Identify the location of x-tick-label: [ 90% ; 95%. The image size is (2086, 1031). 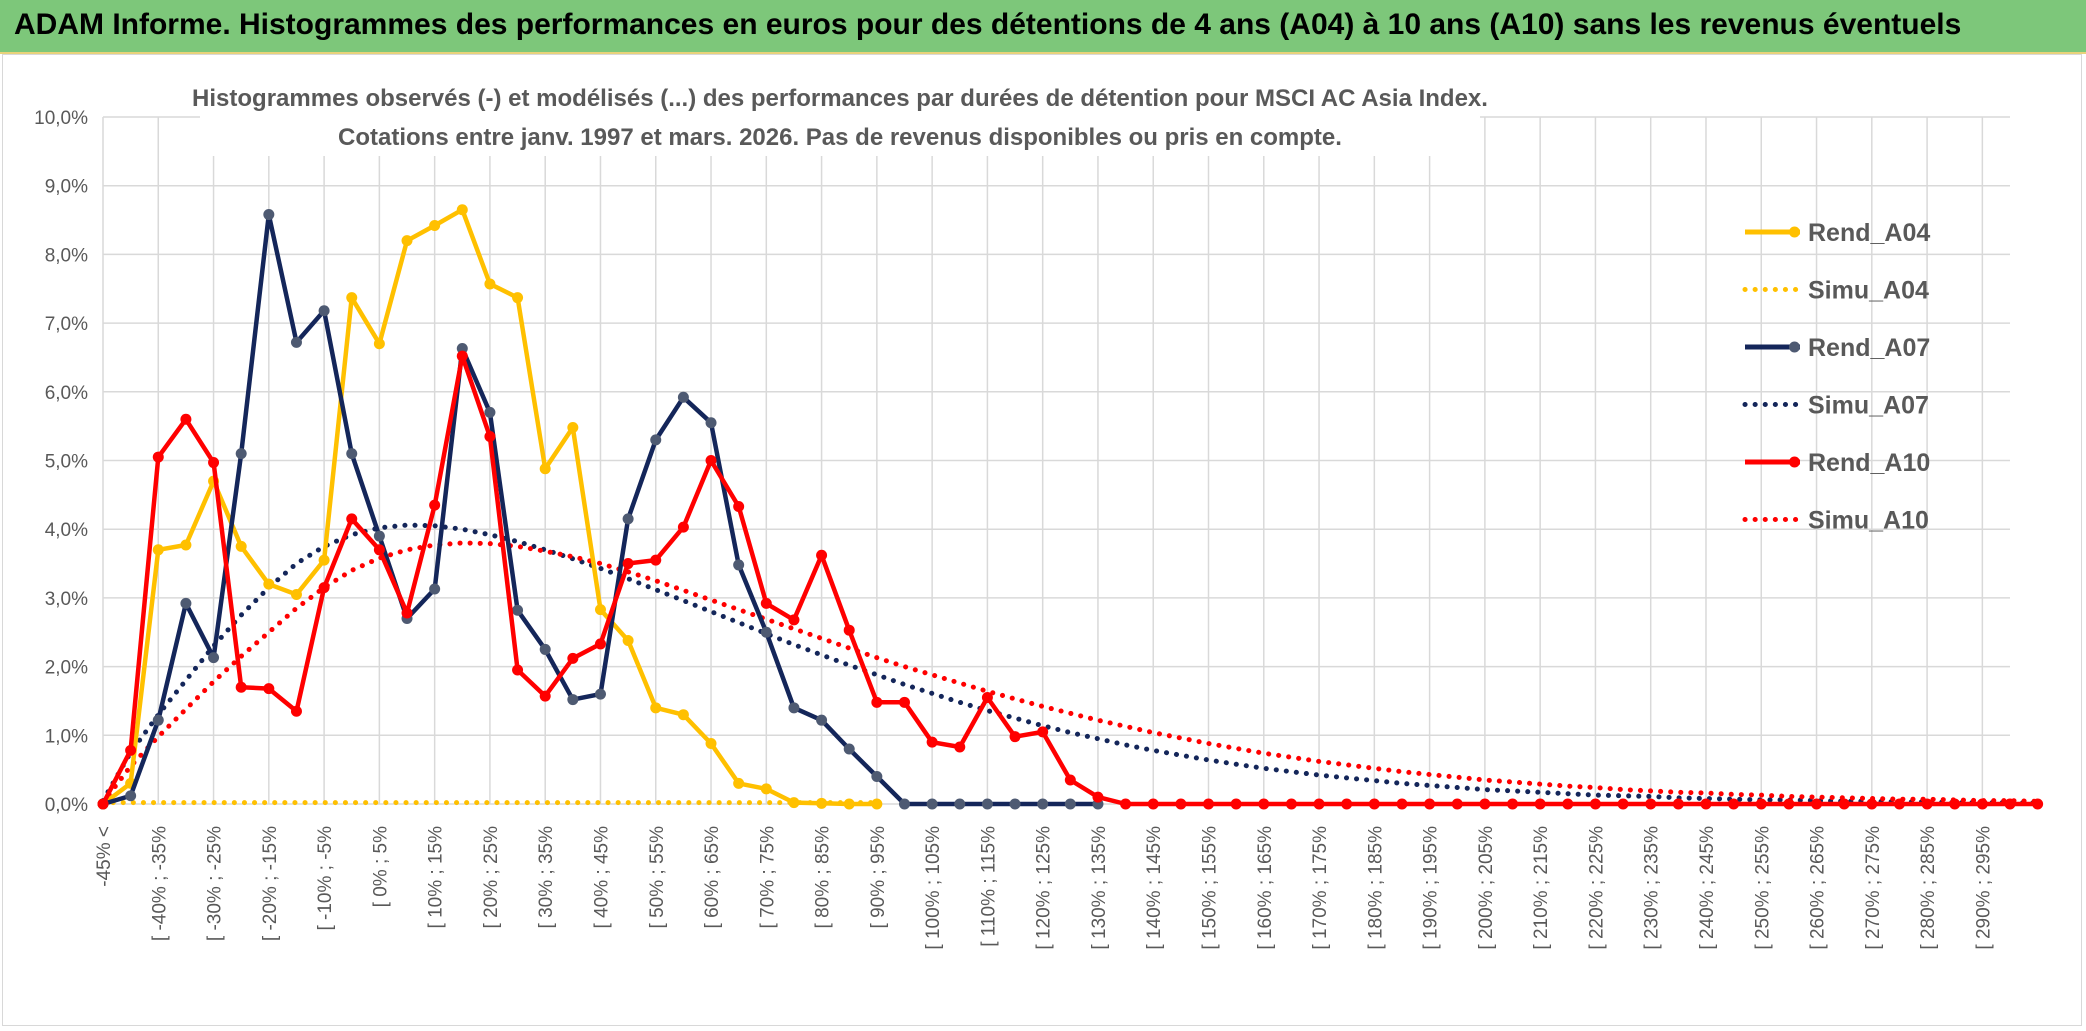
(878, 877).